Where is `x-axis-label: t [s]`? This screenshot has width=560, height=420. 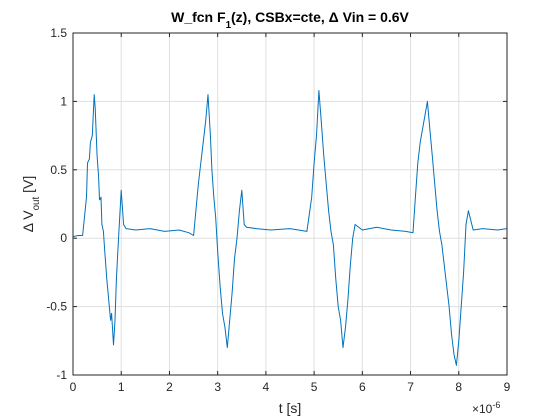
x-axis-label: t [s] is located at coordinates (290, 408).